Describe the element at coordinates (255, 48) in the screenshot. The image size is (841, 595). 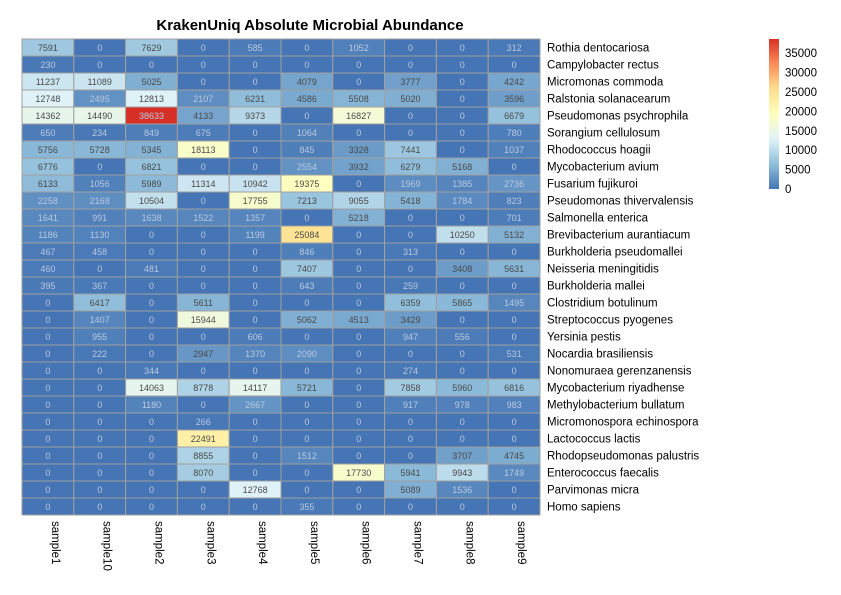
I see `cell-value-label: 585` at that location.